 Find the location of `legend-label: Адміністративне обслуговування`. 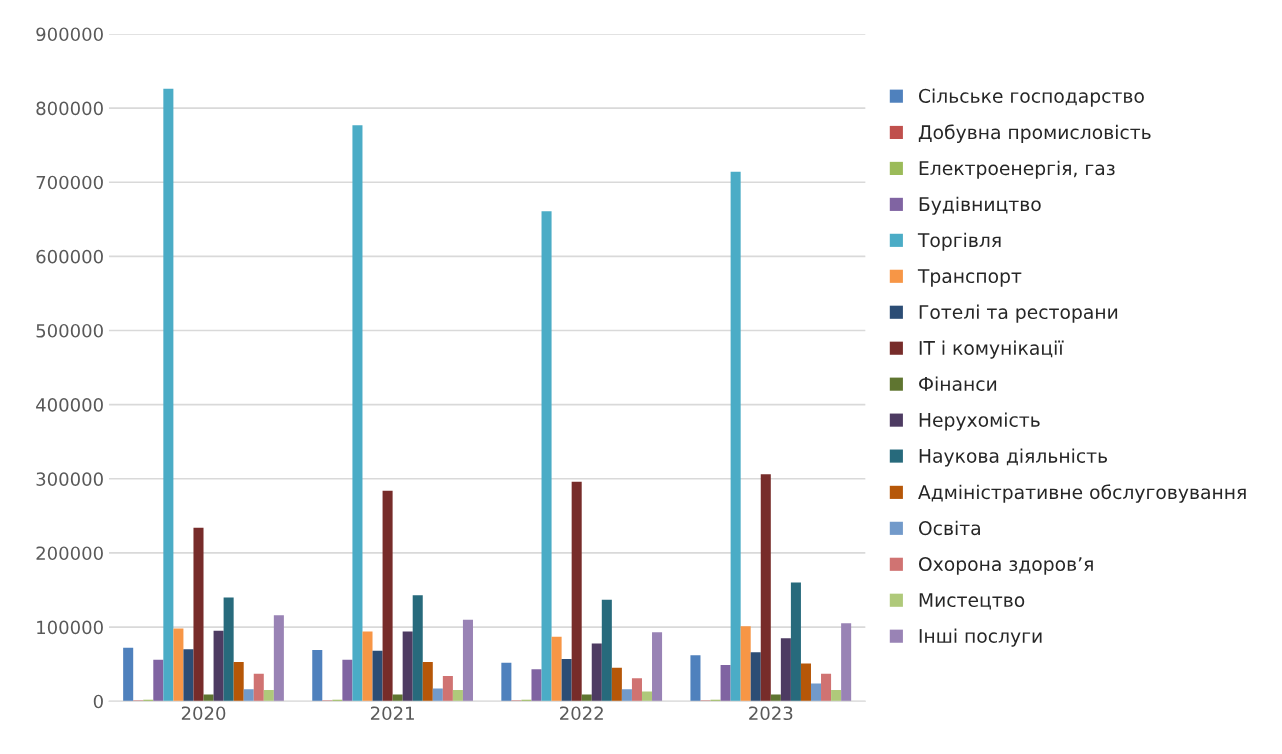

legend-label: Адміністративне обслуговування is located at coordinates (1082, 493).